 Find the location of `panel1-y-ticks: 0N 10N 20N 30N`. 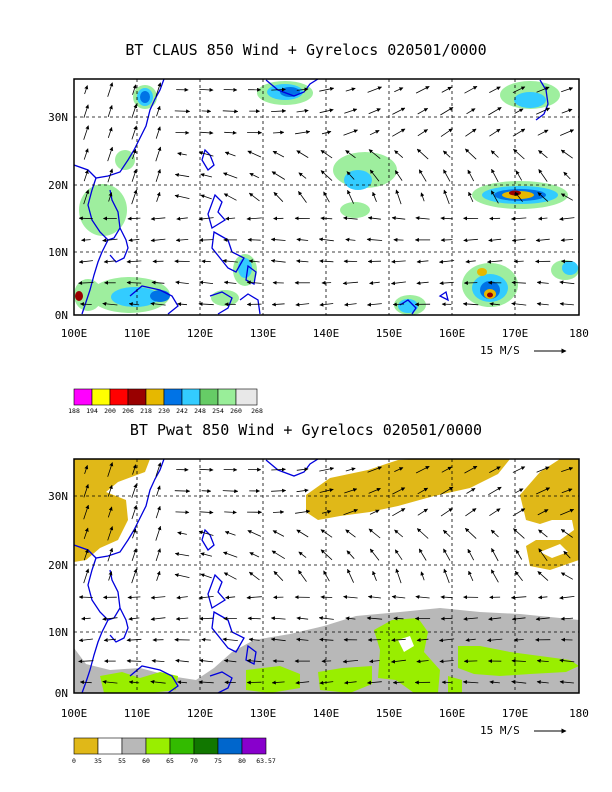

panel1-y-ticks: 0N 10N 20N 30N is located at coordinates (58, 216).